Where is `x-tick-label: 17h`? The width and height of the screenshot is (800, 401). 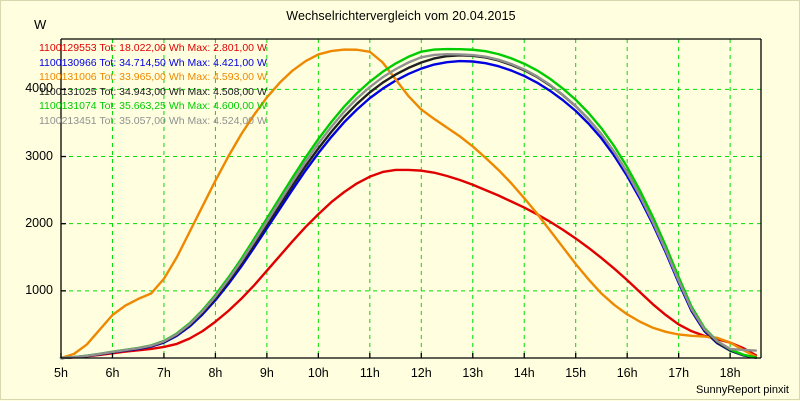
x-tick-label: 17h is located at coordinates (679, 373).